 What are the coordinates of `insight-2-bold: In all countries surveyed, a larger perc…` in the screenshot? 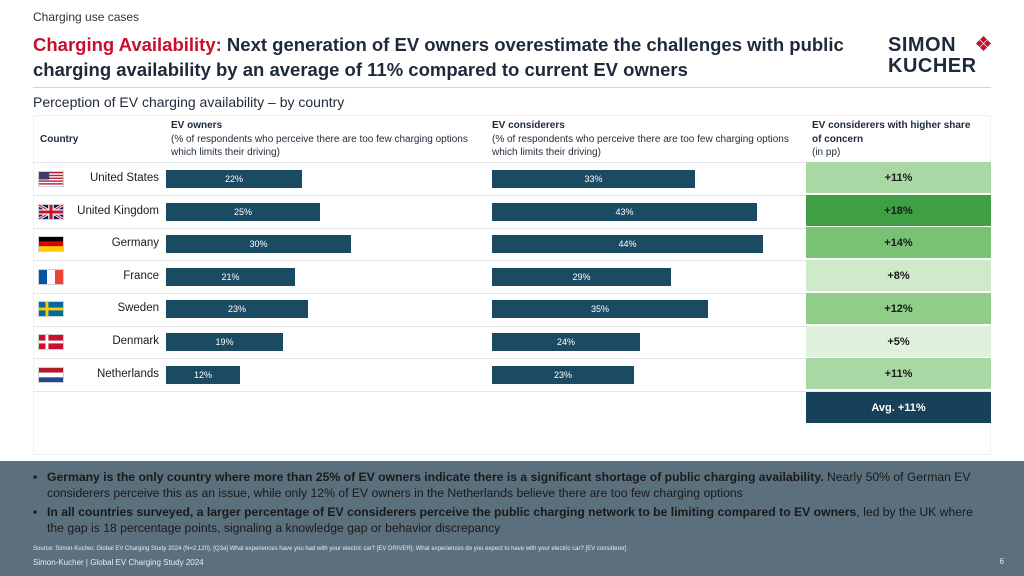 It's located at (452, 512).